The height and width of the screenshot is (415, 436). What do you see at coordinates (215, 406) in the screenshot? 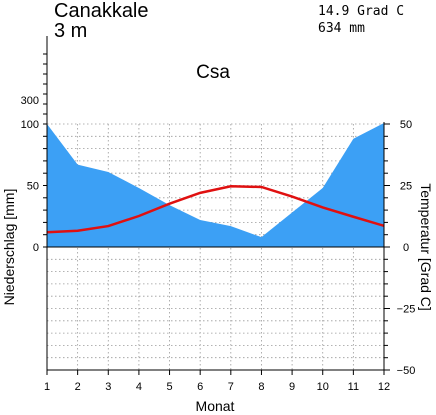
I see `x-axis-label: Monat` at bounding box center [215, 406].